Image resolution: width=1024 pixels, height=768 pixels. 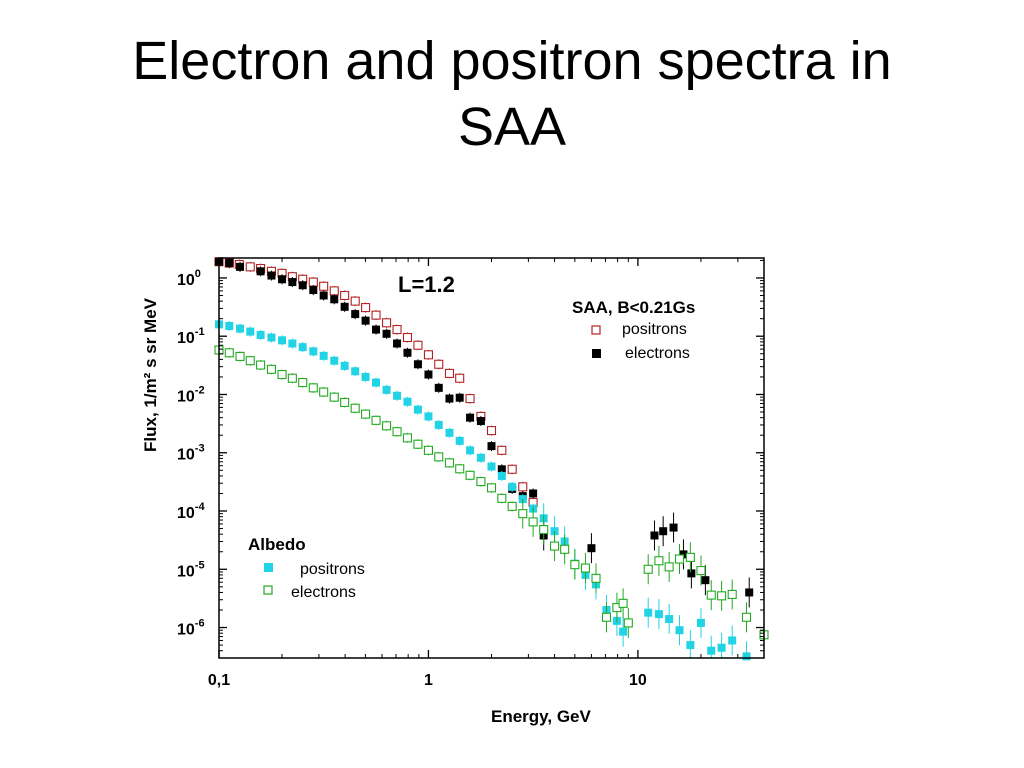 I want to click on y-tick-label: 10⁻⁶, so click(x=191, y=628).